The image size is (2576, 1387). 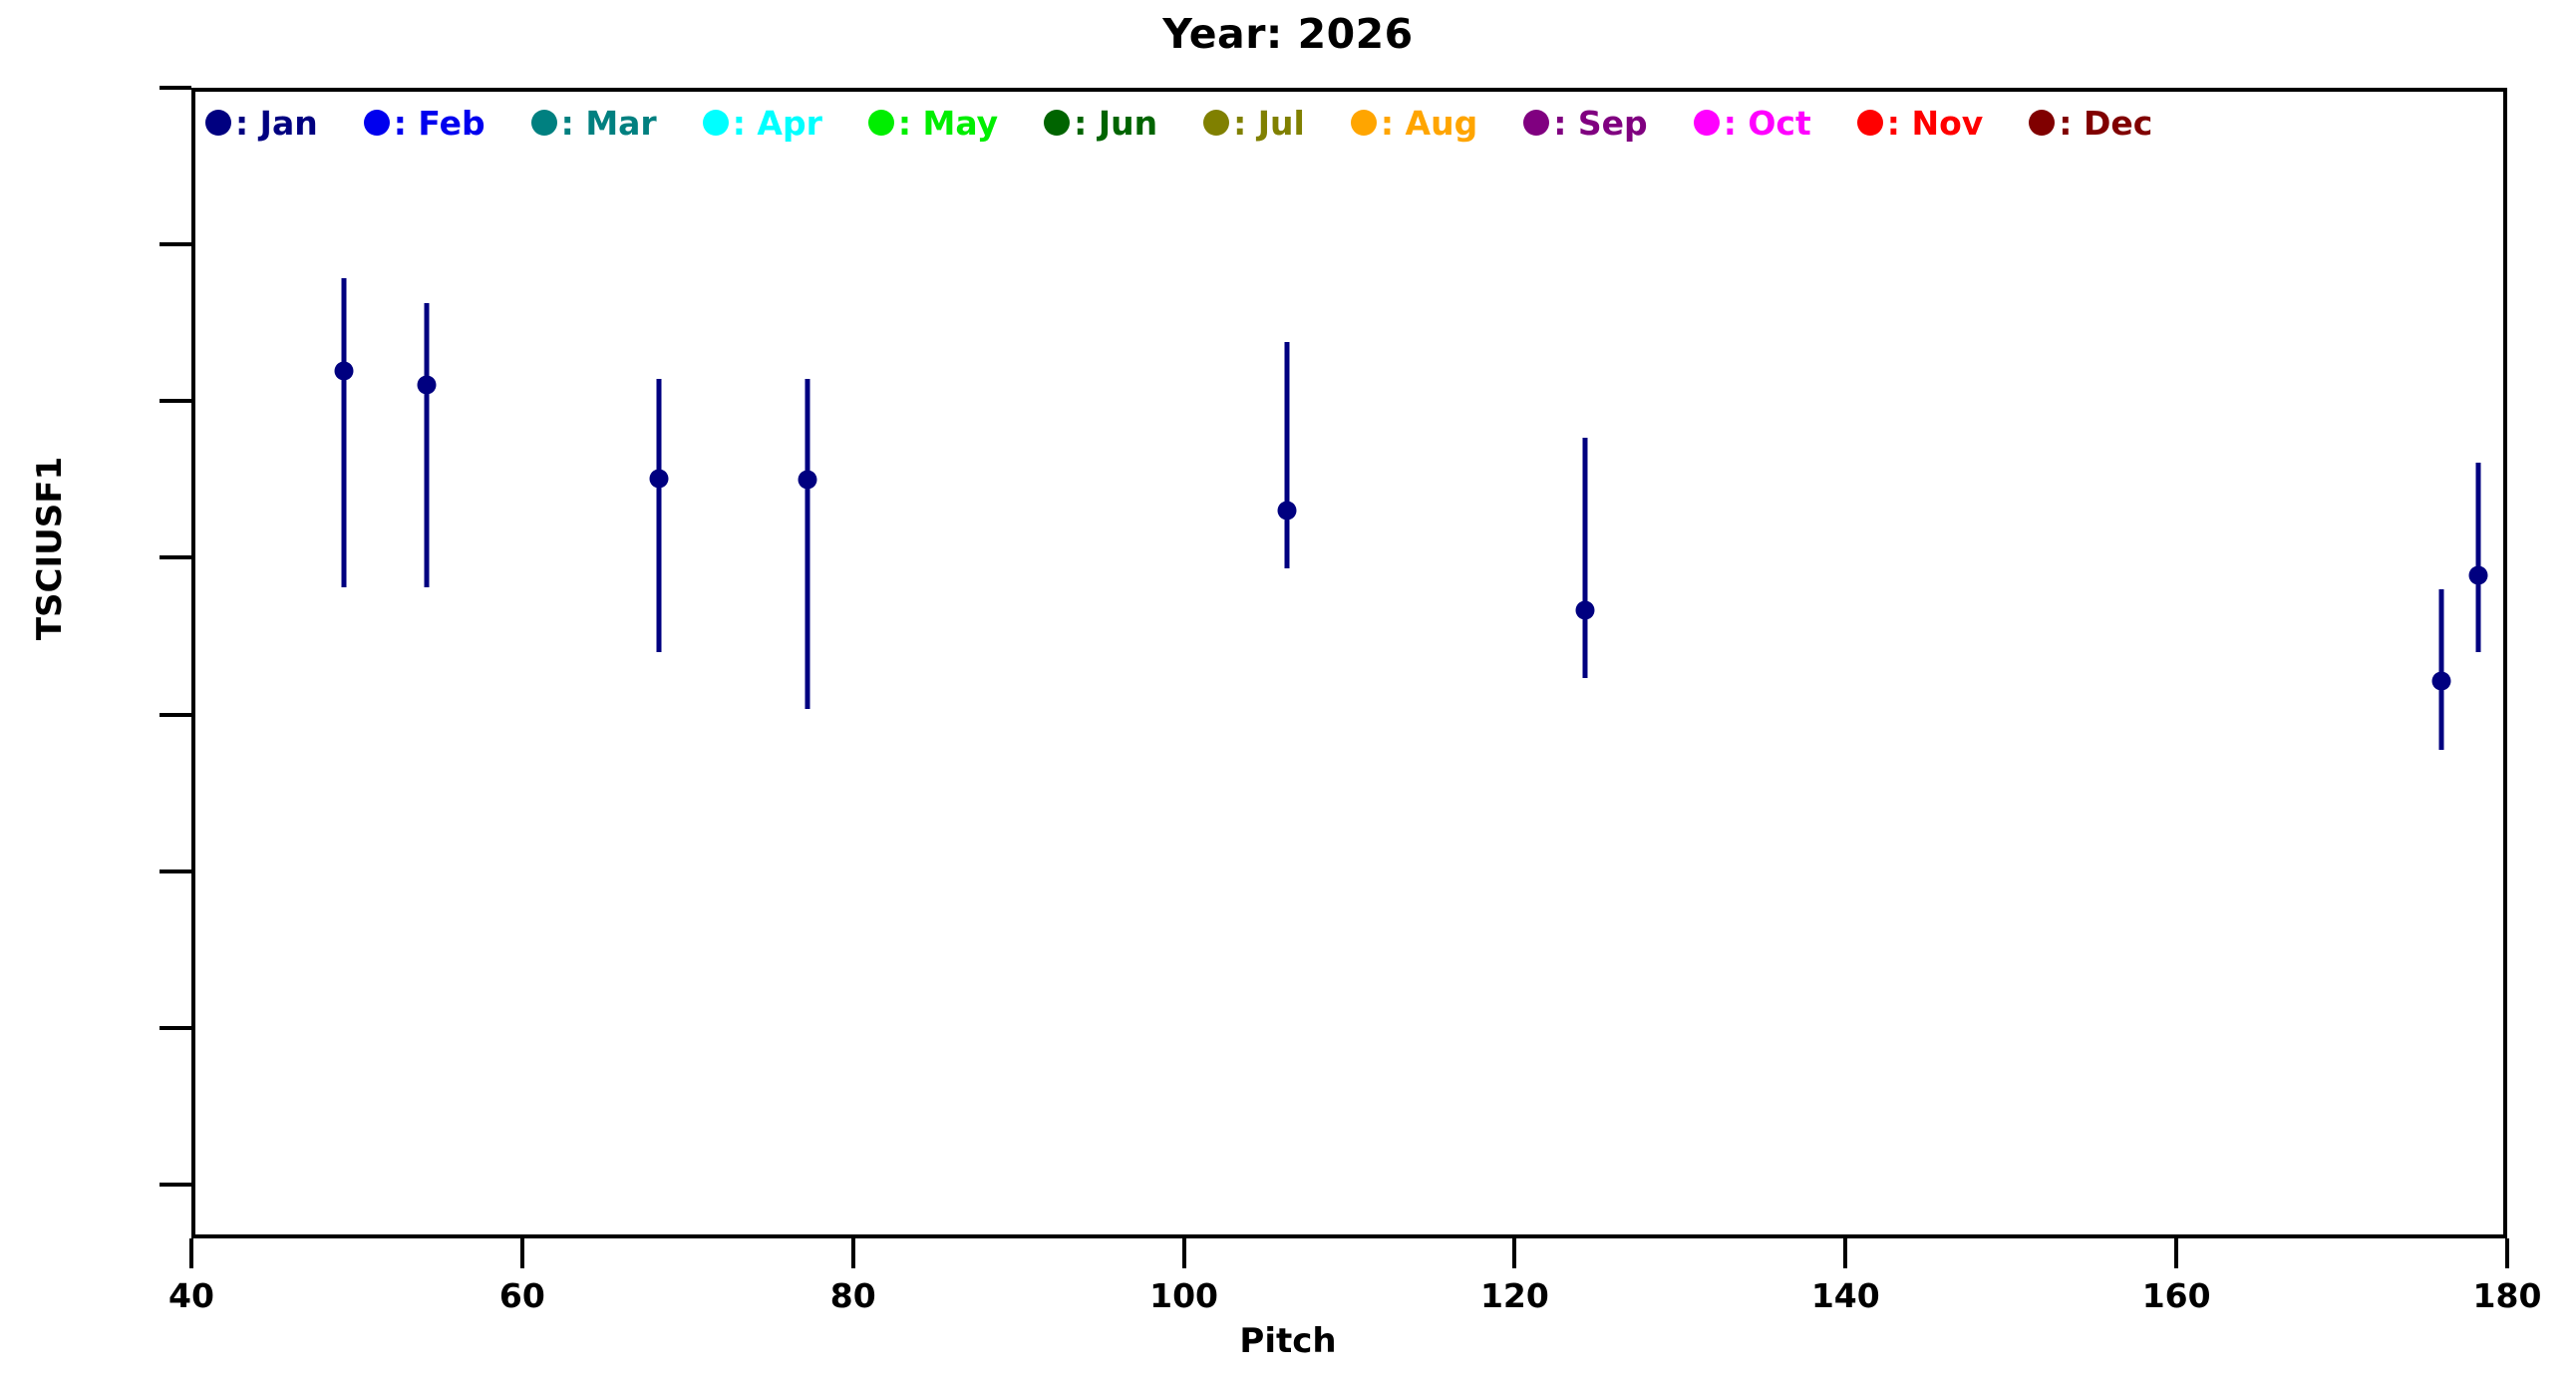 I want to click on x-tick-label: 120, so click(x=1514, y=1295).